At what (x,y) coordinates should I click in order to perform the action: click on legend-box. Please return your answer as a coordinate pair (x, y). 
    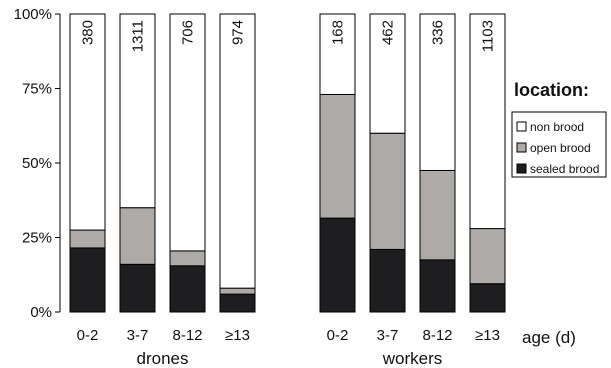
    Looking at the image, I should click on (559, 144).